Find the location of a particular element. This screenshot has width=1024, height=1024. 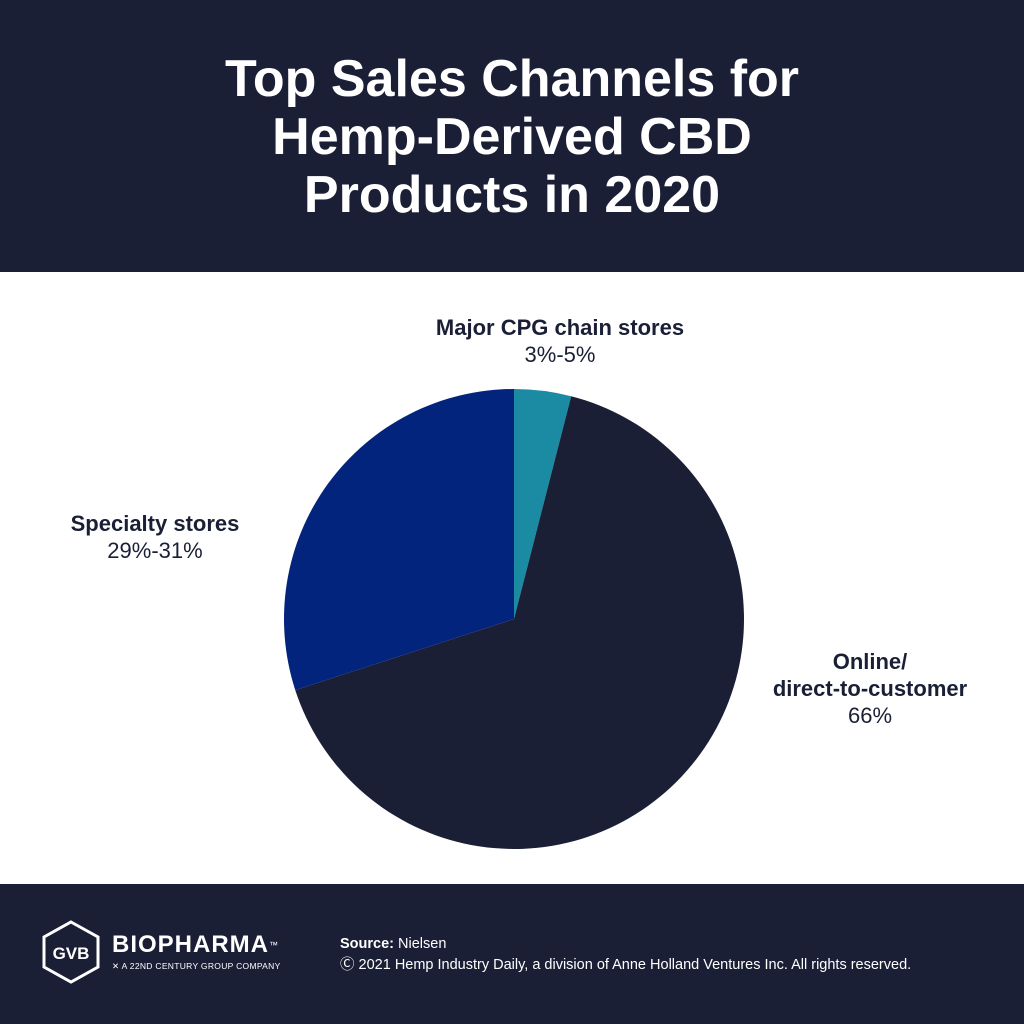

logo-tagline: ✕ A 22ND CENTURY GROUP COMPANY is located at coordinates (196, 966).